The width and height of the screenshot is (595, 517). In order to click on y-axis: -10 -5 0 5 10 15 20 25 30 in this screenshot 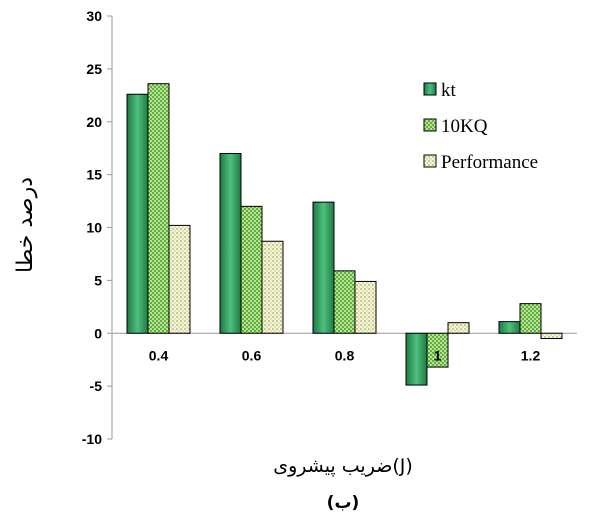, I will do `click(97, 227)`.